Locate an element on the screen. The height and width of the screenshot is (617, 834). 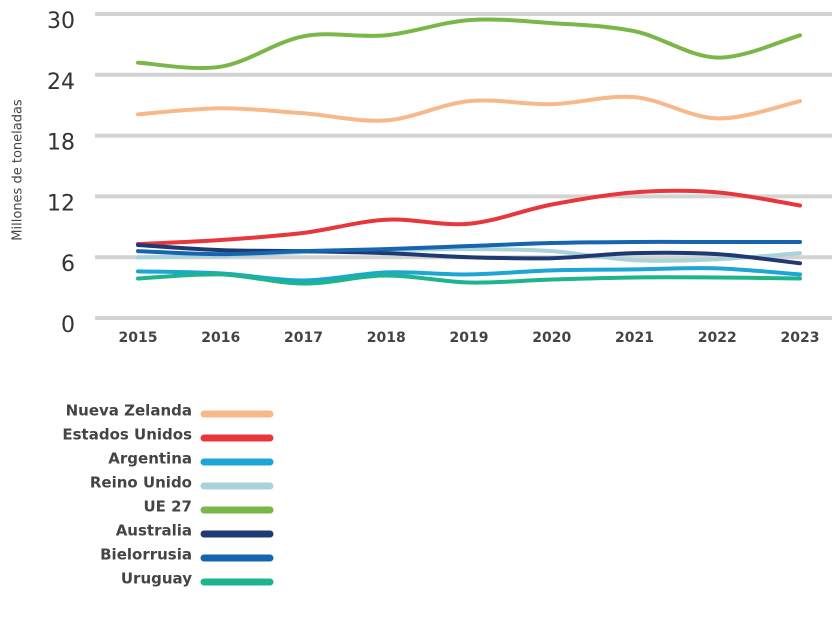
x-tick-label: 2016 is located at coordinates (220, 338).